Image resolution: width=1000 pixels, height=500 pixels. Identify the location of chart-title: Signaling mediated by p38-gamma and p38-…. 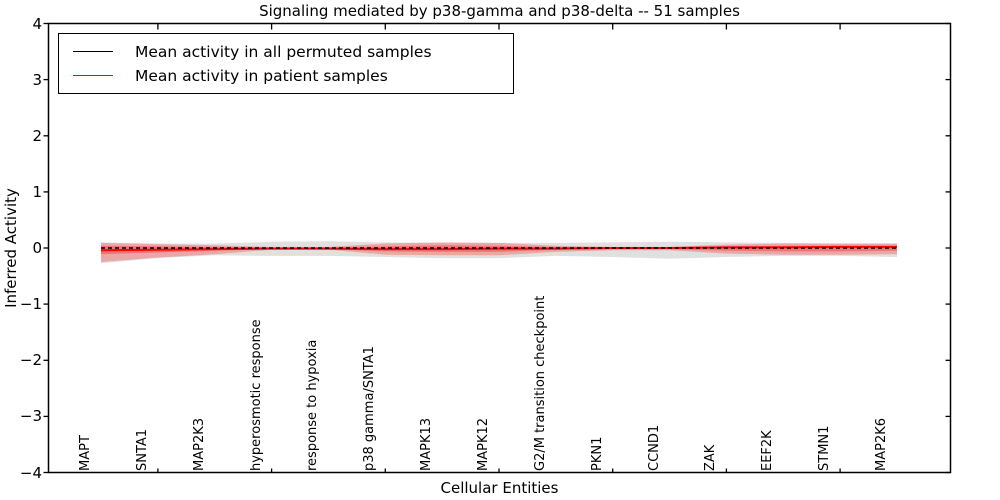
(499, 11).